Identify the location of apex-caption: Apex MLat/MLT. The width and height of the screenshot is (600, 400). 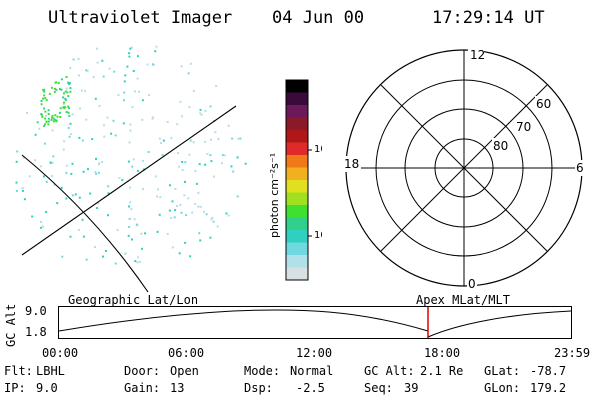
(463, 300).